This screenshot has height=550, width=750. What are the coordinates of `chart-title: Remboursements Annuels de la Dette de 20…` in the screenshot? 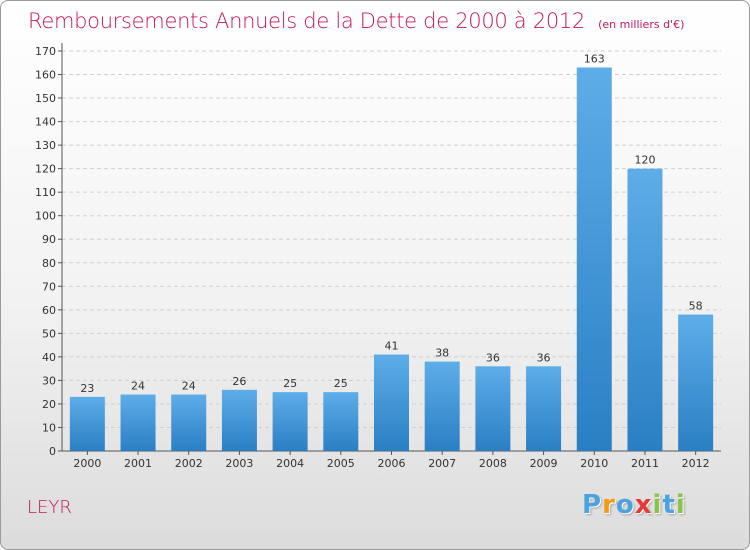 It's located at (356, 21).